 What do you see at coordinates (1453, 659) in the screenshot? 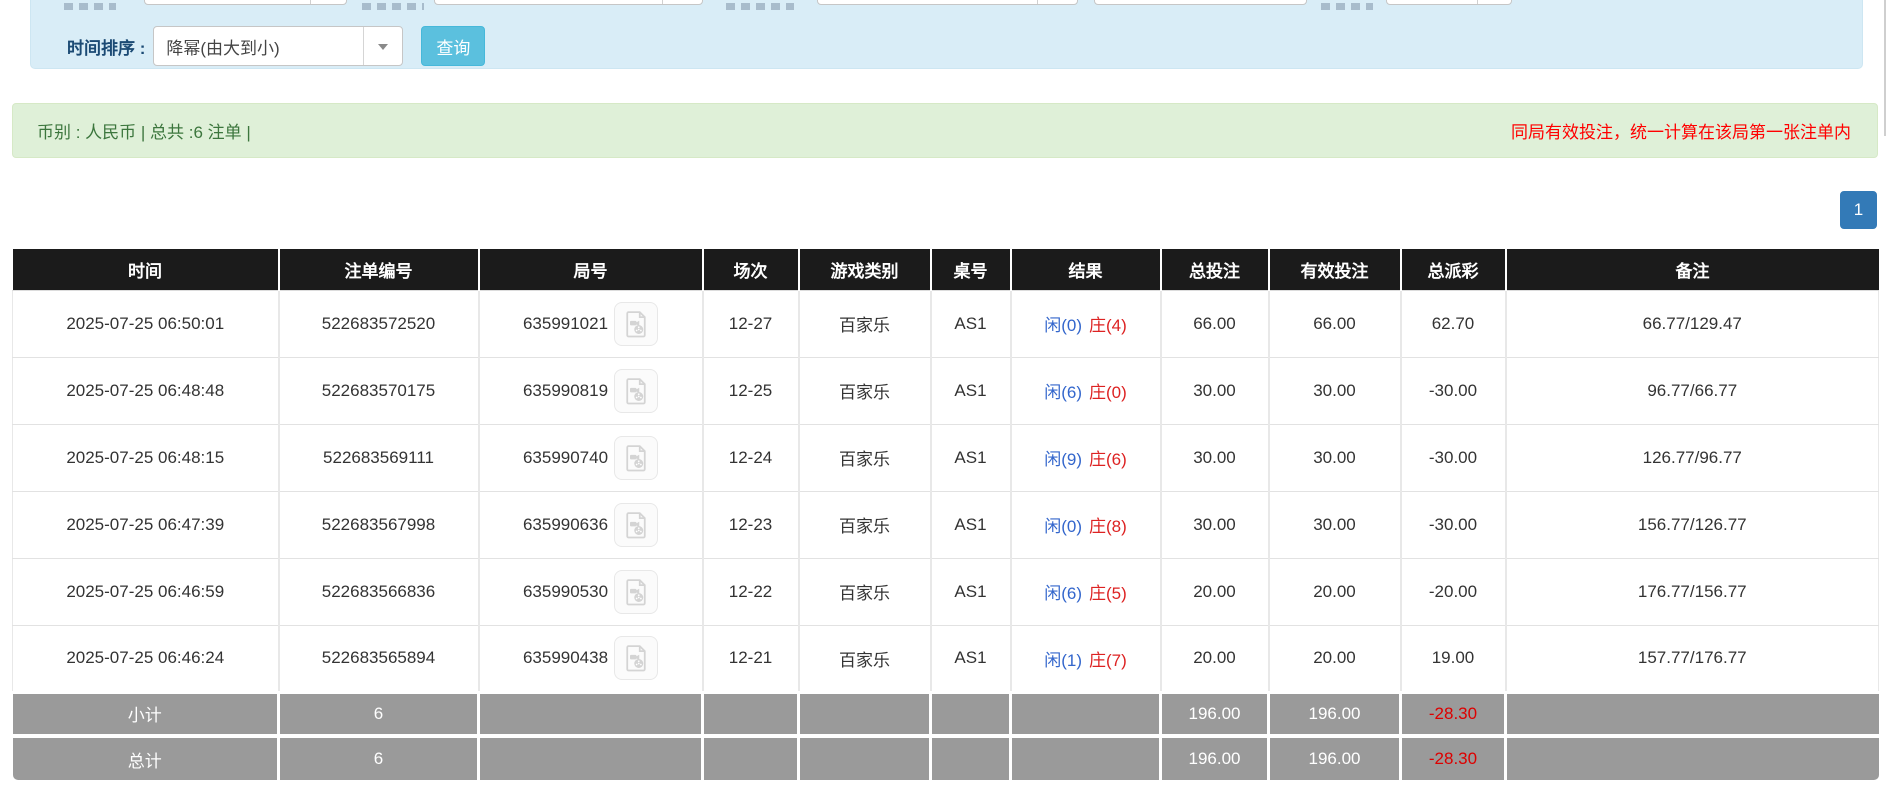
I see `payout: 19.00` at bounding box center [1453, 659].